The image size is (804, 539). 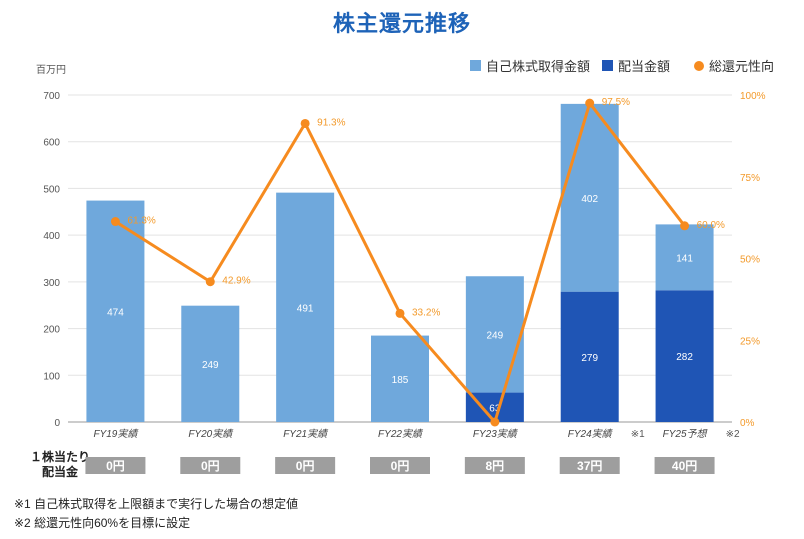 I want to click on y-tick-label: 400, so click(x=51, y=236).